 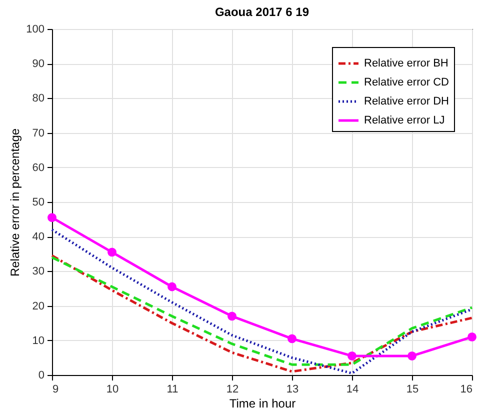 What do you see at coordinates (232, 390) in the screenshot?
I see `x-tick-label: 12` at bounding box center [232, 390].